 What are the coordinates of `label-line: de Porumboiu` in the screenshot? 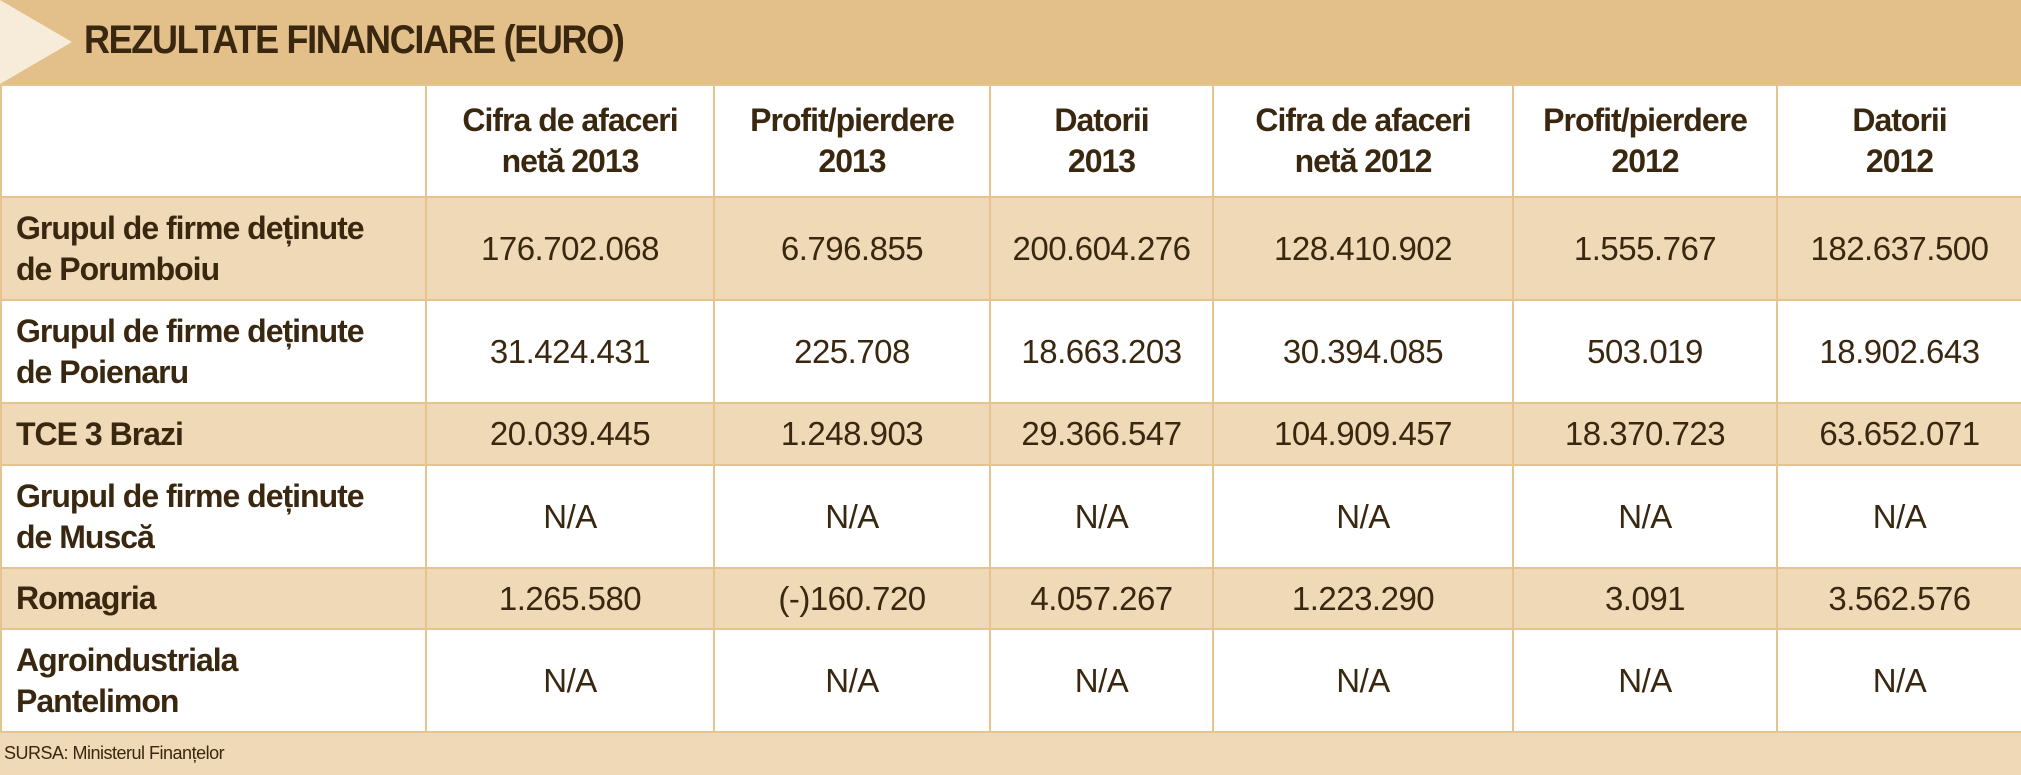 It's located at (118, 268).